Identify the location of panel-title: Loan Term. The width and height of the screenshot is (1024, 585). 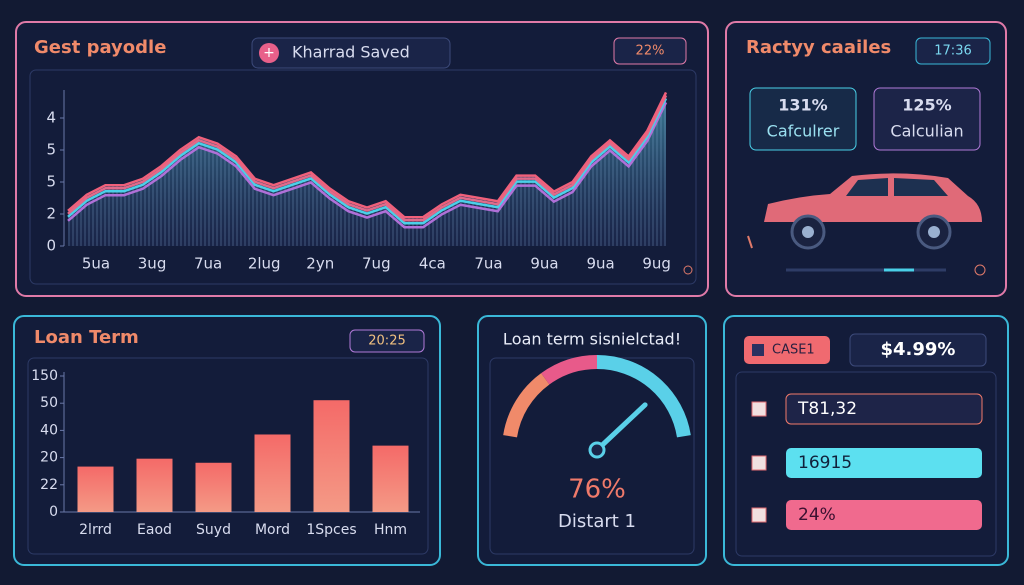
(86, 337).